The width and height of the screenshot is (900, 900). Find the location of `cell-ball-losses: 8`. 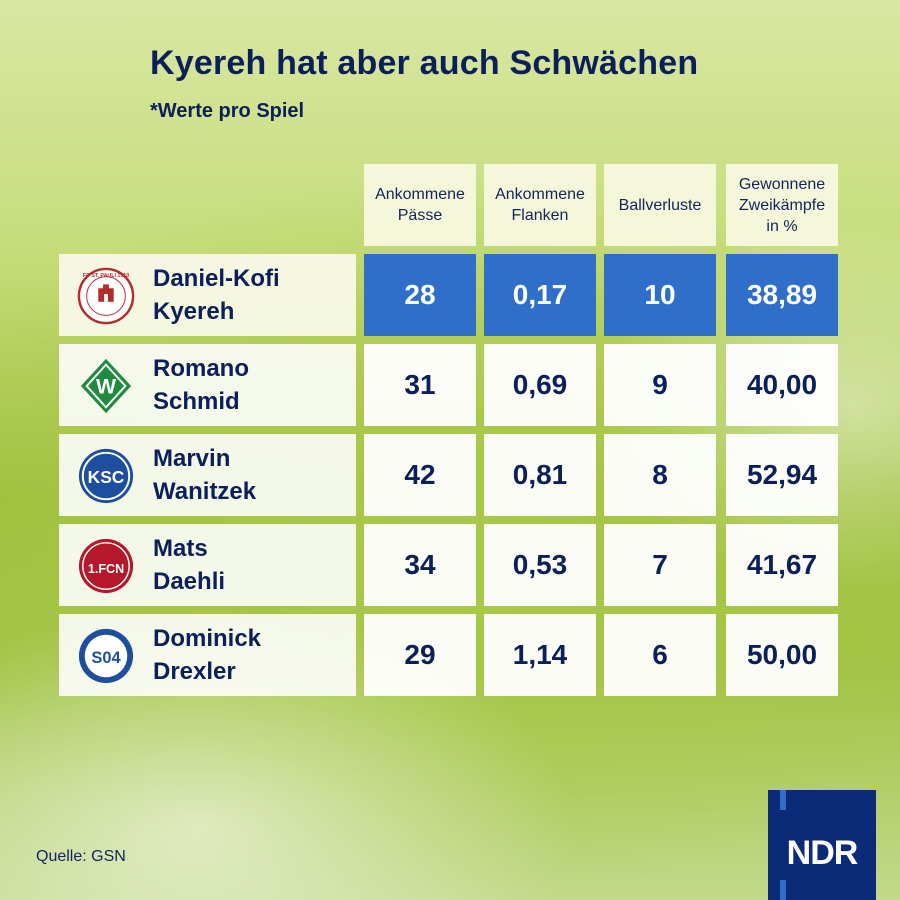

cell-ball-losses: 8 is located at coordinates (660, 475).